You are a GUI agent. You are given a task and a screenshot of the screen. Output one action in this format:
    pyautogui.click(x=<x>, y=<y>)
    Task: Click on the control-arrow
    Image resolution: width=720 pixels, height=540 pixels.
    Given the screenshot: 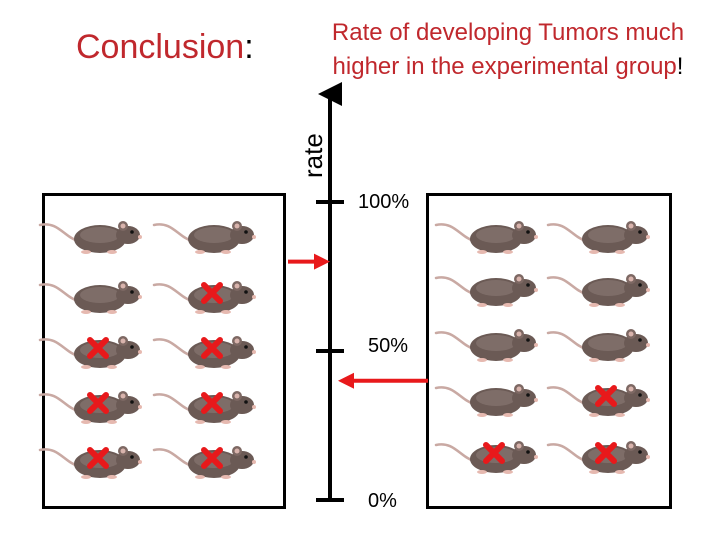 What is the action you would take?
    pyautogui.click(x=309, y=261)
    